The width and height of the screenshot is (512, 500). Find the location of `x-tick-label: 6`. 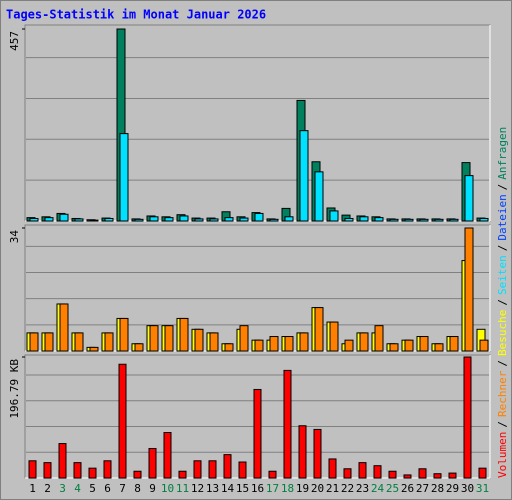

x-tick-label: 6 is located at coordinates (107, 488).